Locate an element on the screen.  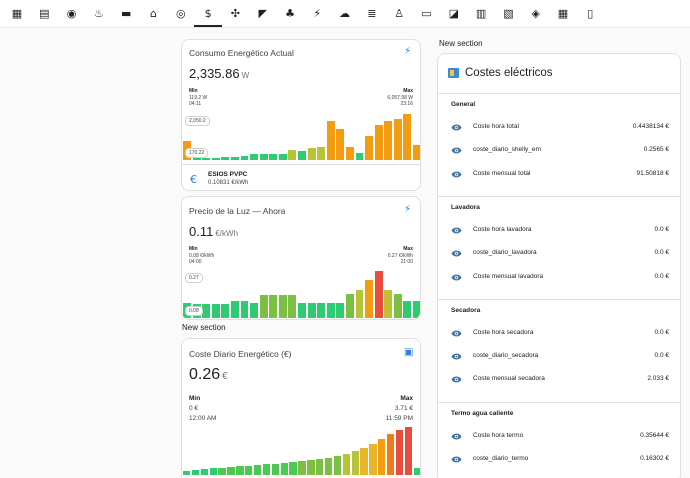
entity-name: coste_diario_lavadora is located at coordinates (505, 253).